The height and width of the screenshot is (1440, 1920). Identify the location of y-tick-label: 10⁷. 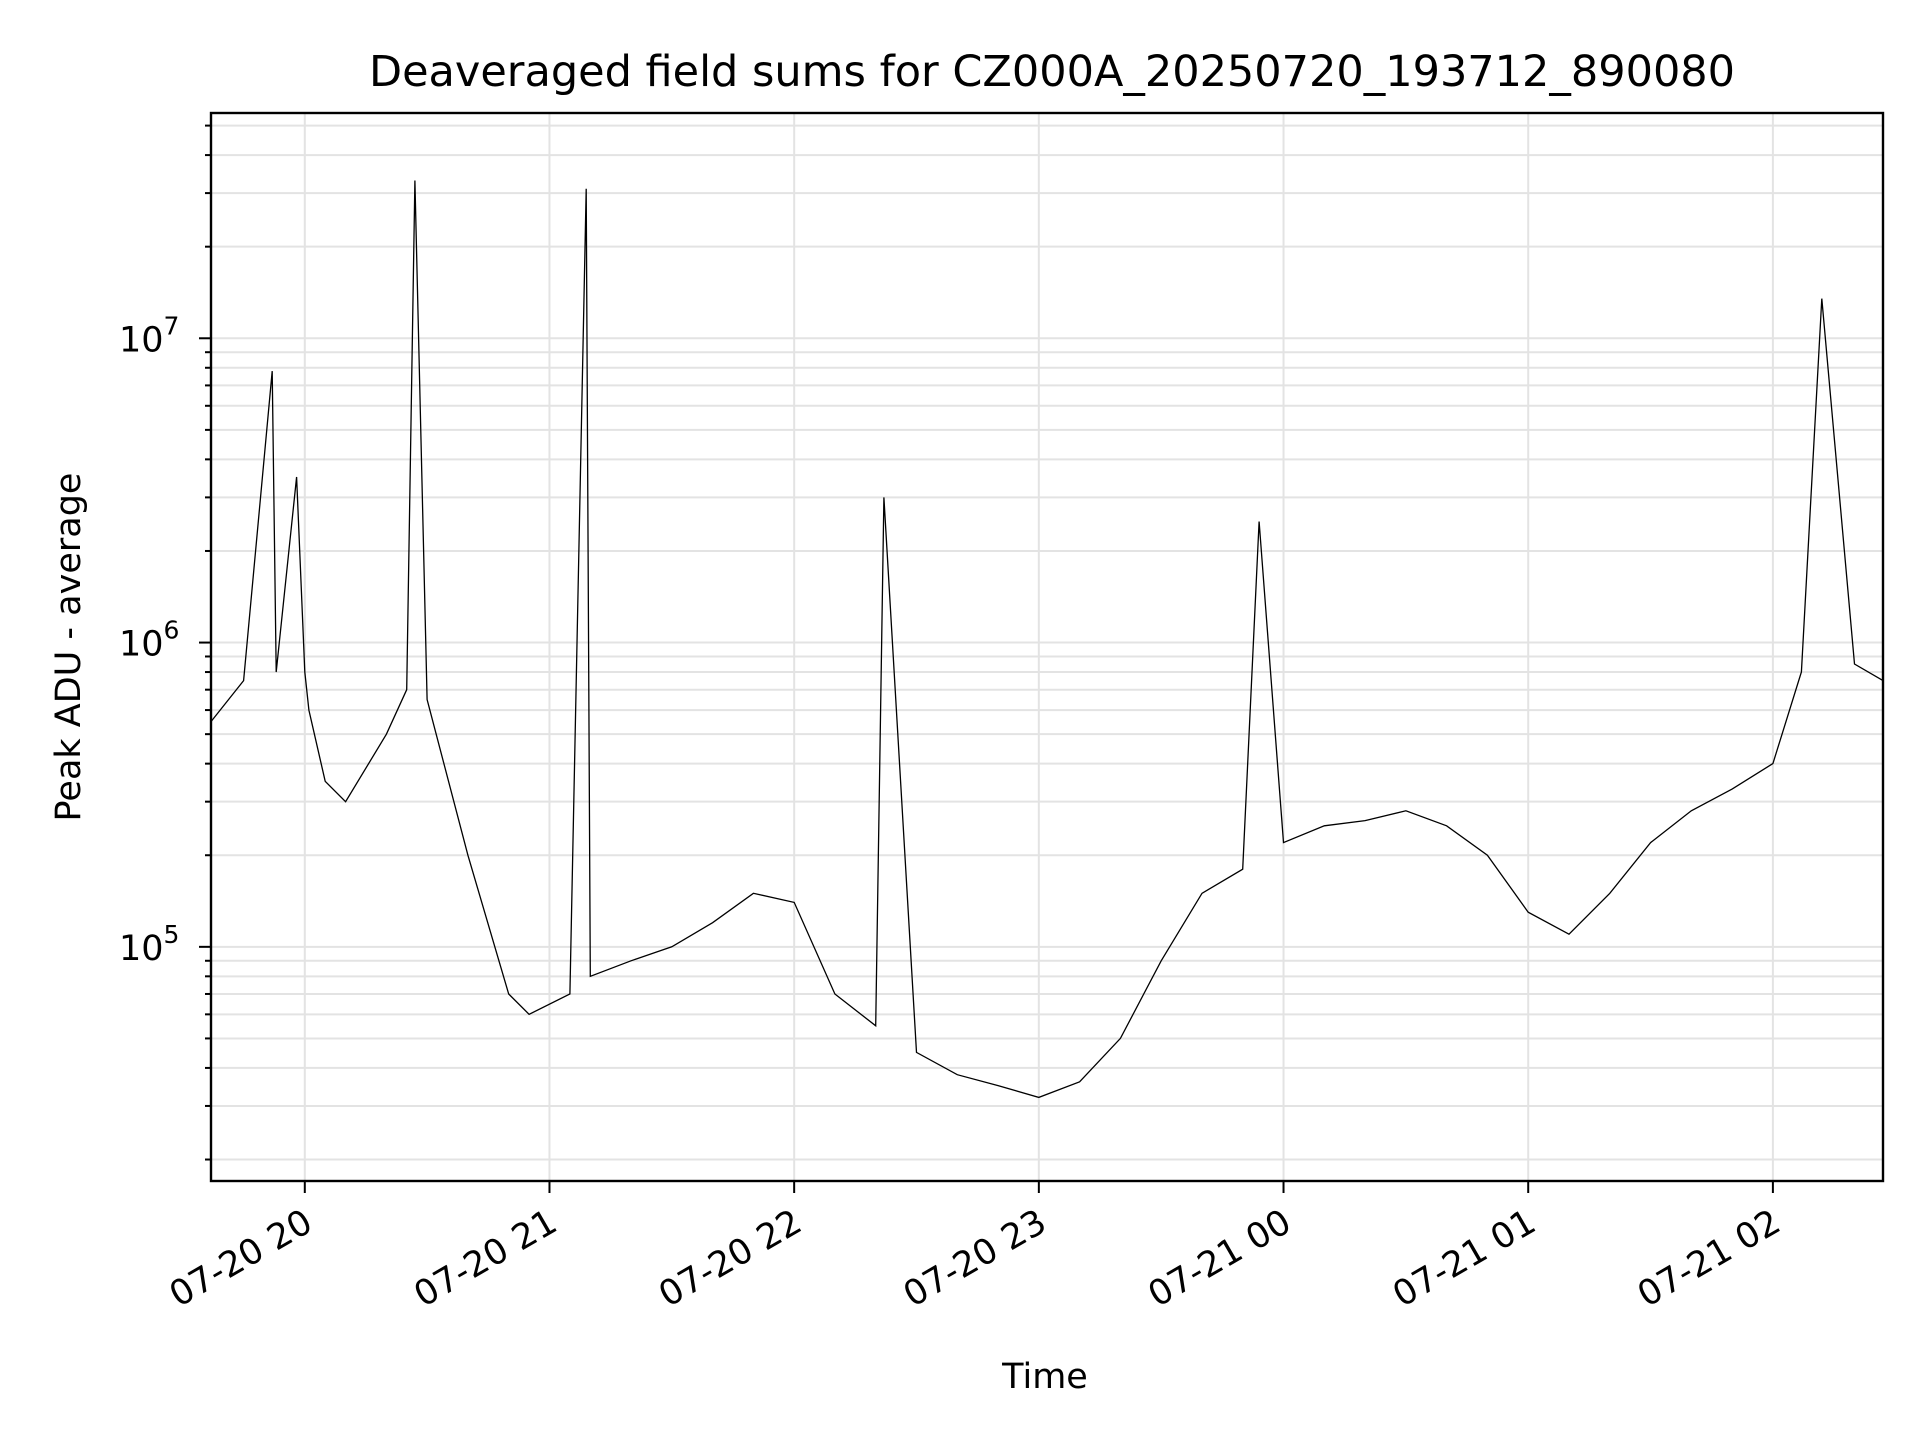
(149, 335).